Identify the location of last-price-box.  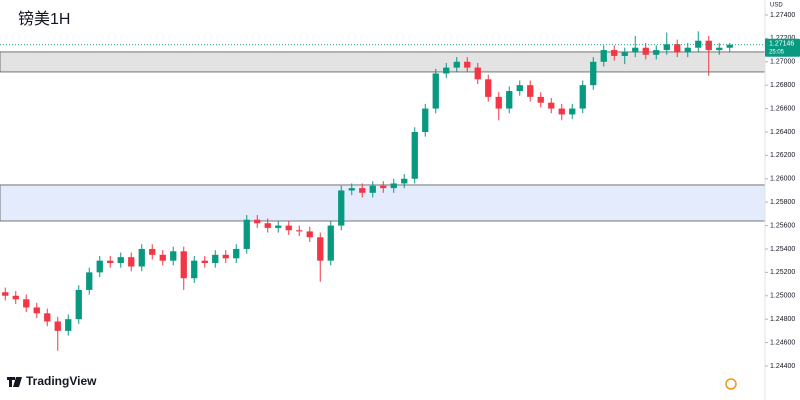
(782, 47).